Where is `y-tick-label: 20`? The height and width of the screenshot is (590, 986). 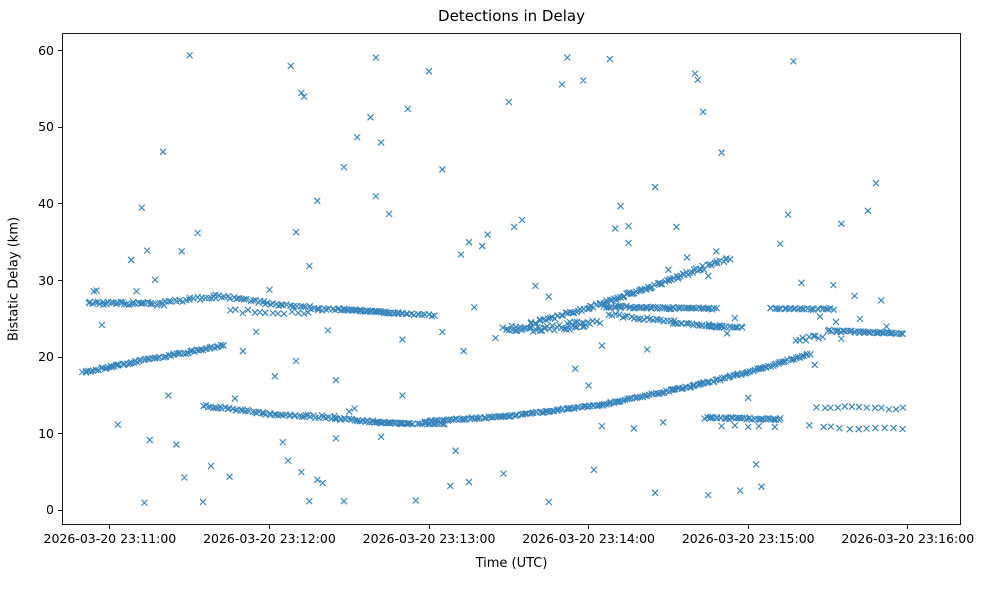
y-tick-label: 20 is located at coordinates (46, 357).